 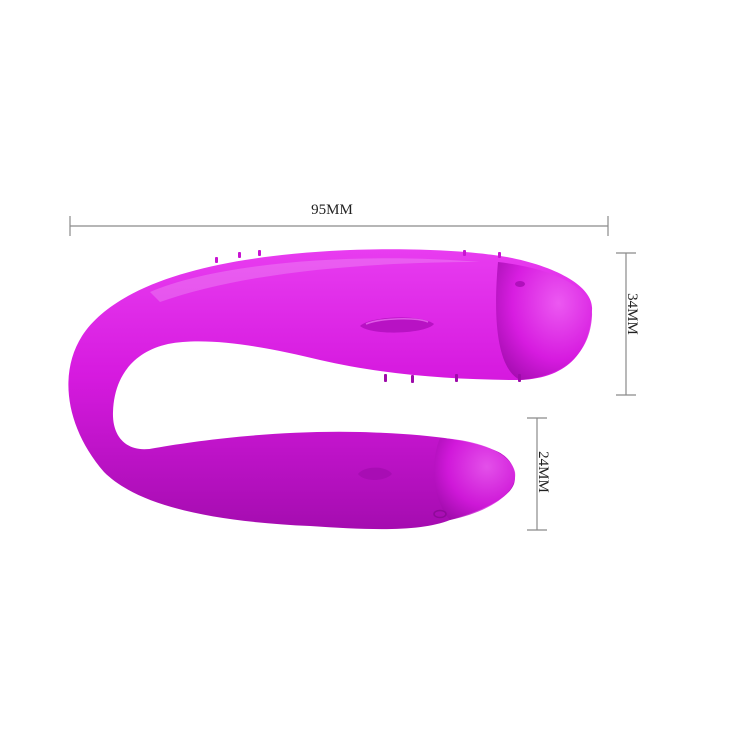 What do you see at coordinates (520, 284) in the screenshot?
I see `upper-head-dot` at bounding box center [520, 284].